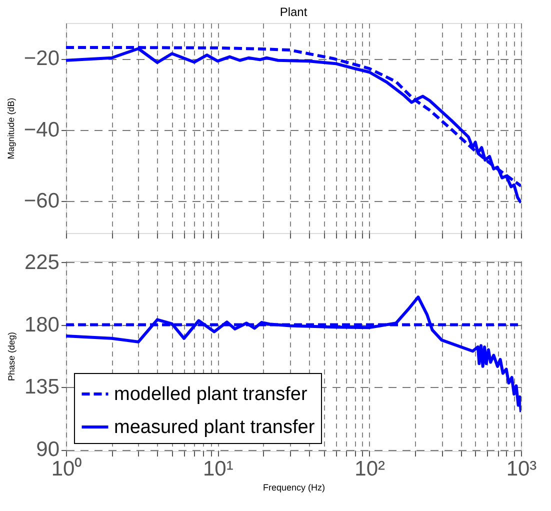 The height and width of the screenshot is (511, 551). I want to click on x-tick-label: 10¹, so click(218, 469).